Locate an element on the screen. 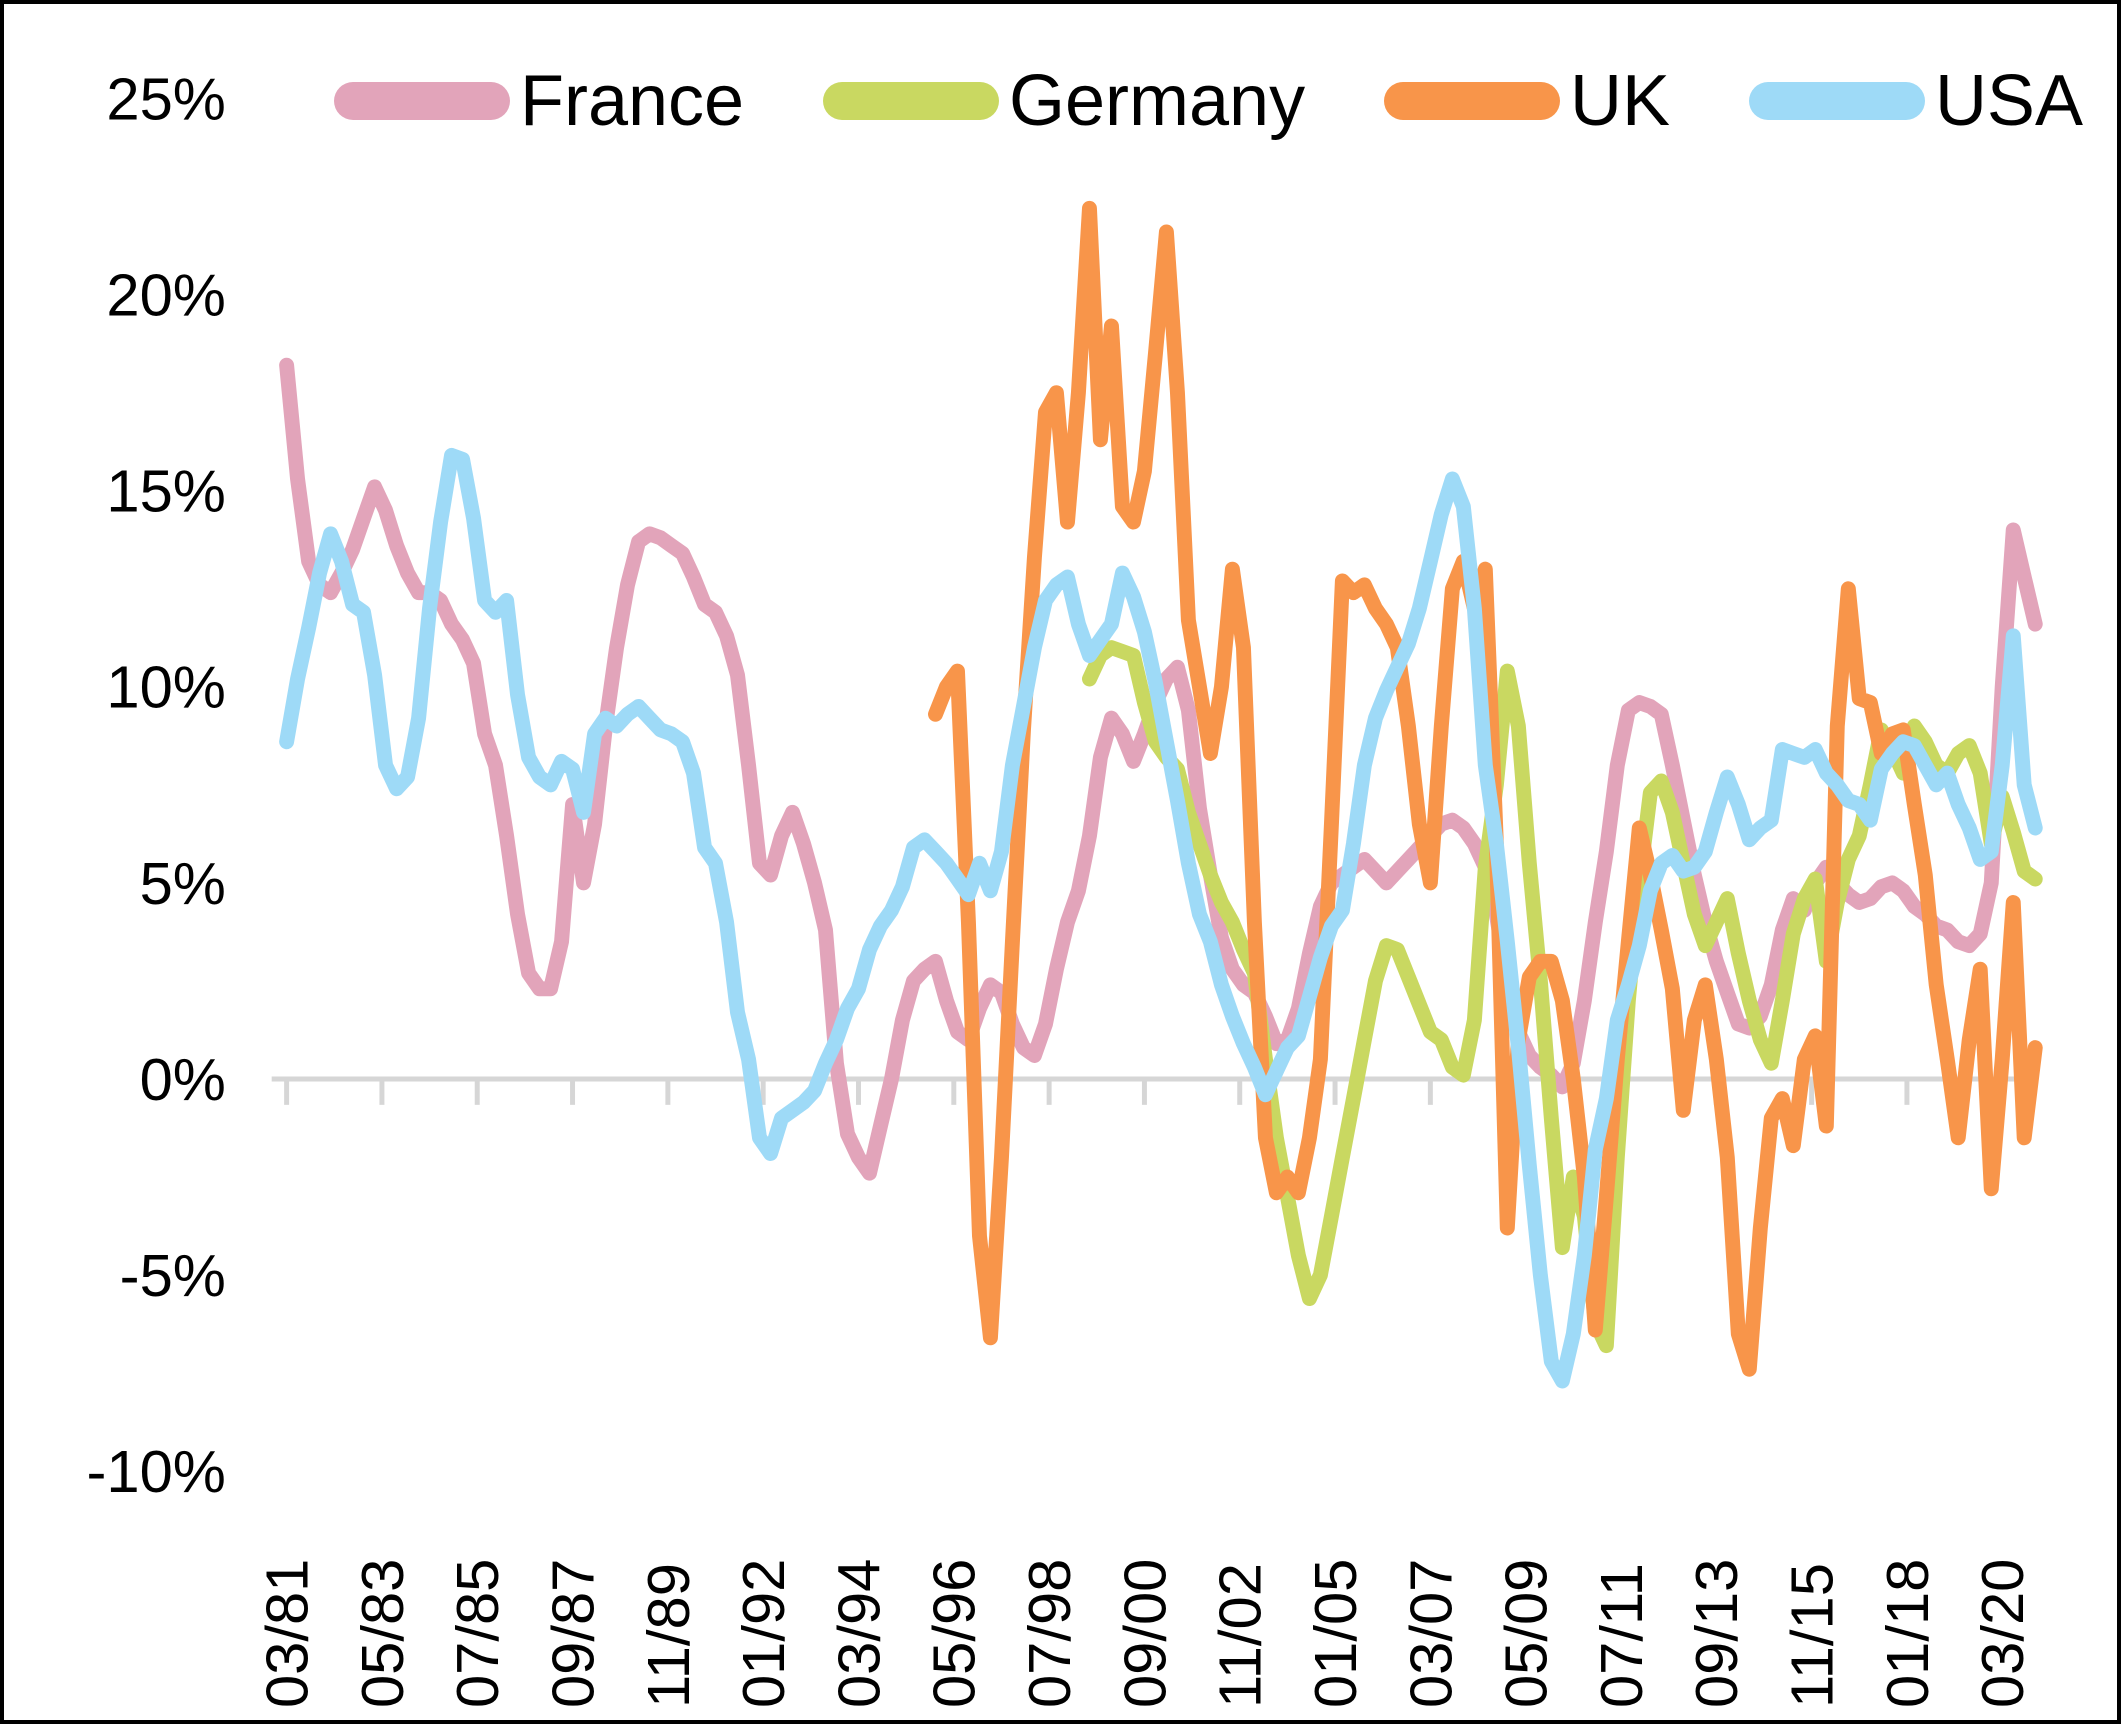 The width and height of the screenshot is (2121, 1724). x-axis-label: 03/07 is located at coordinates (1430, 1633).